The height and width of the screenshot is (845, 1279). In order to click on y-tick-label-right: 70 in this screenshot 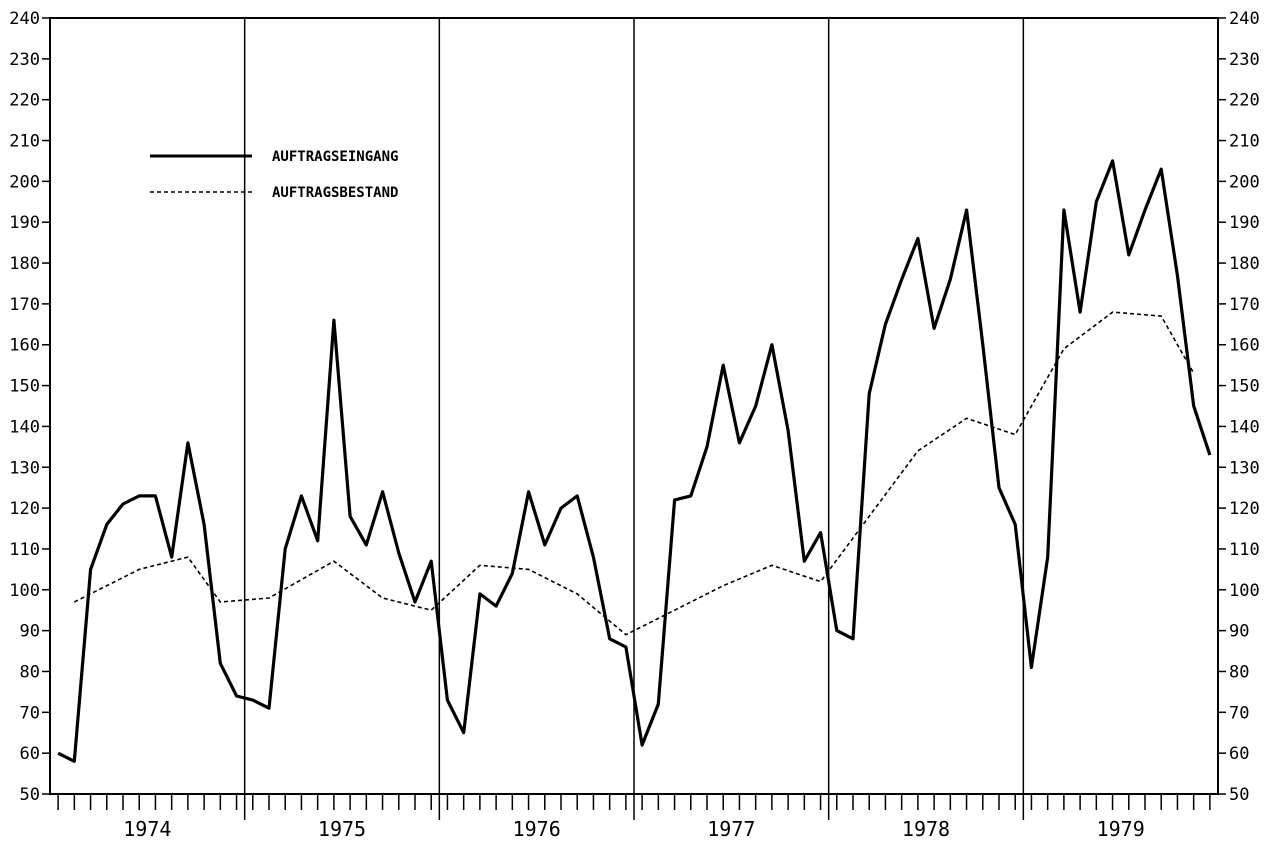, I will do `click(1239, 713)`.